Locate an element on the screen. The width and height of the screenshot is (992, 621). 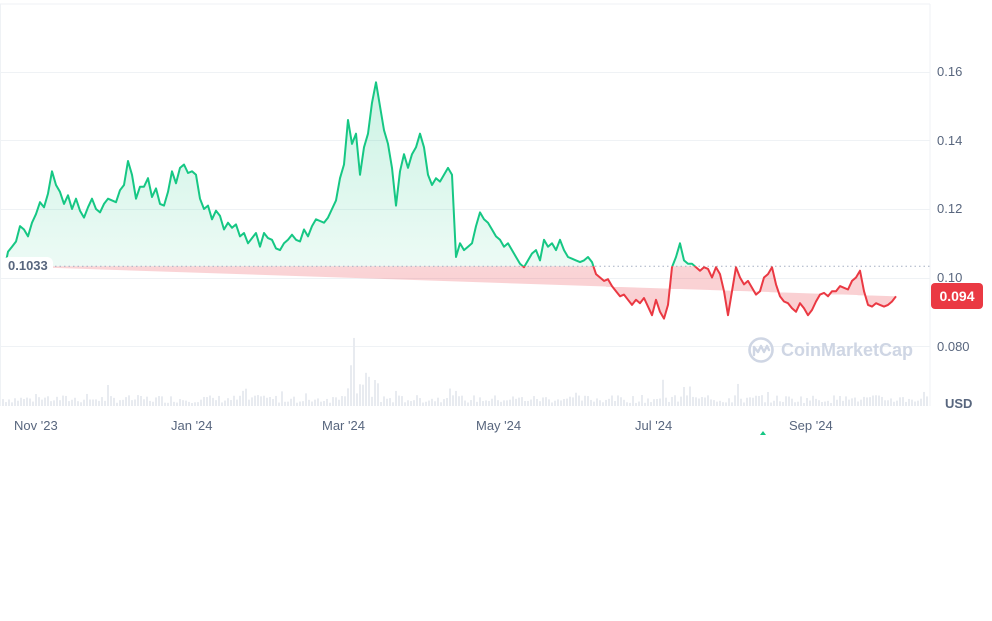
y-tick-0.14: 0.14 is located at coordinates (950, 140).